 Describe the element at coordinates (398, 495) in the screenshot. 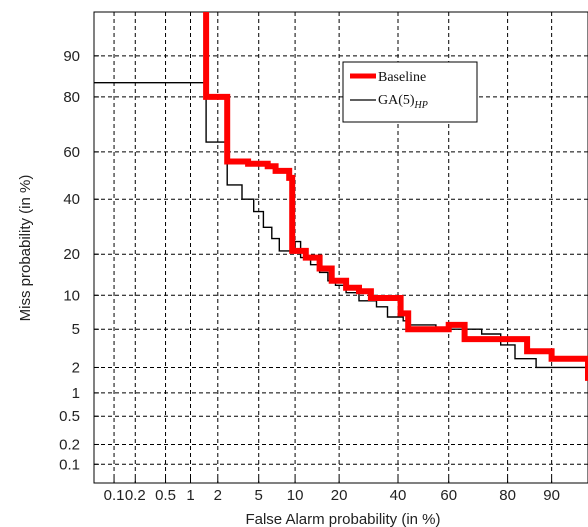

I see `x-tick-label: 40` at that location.